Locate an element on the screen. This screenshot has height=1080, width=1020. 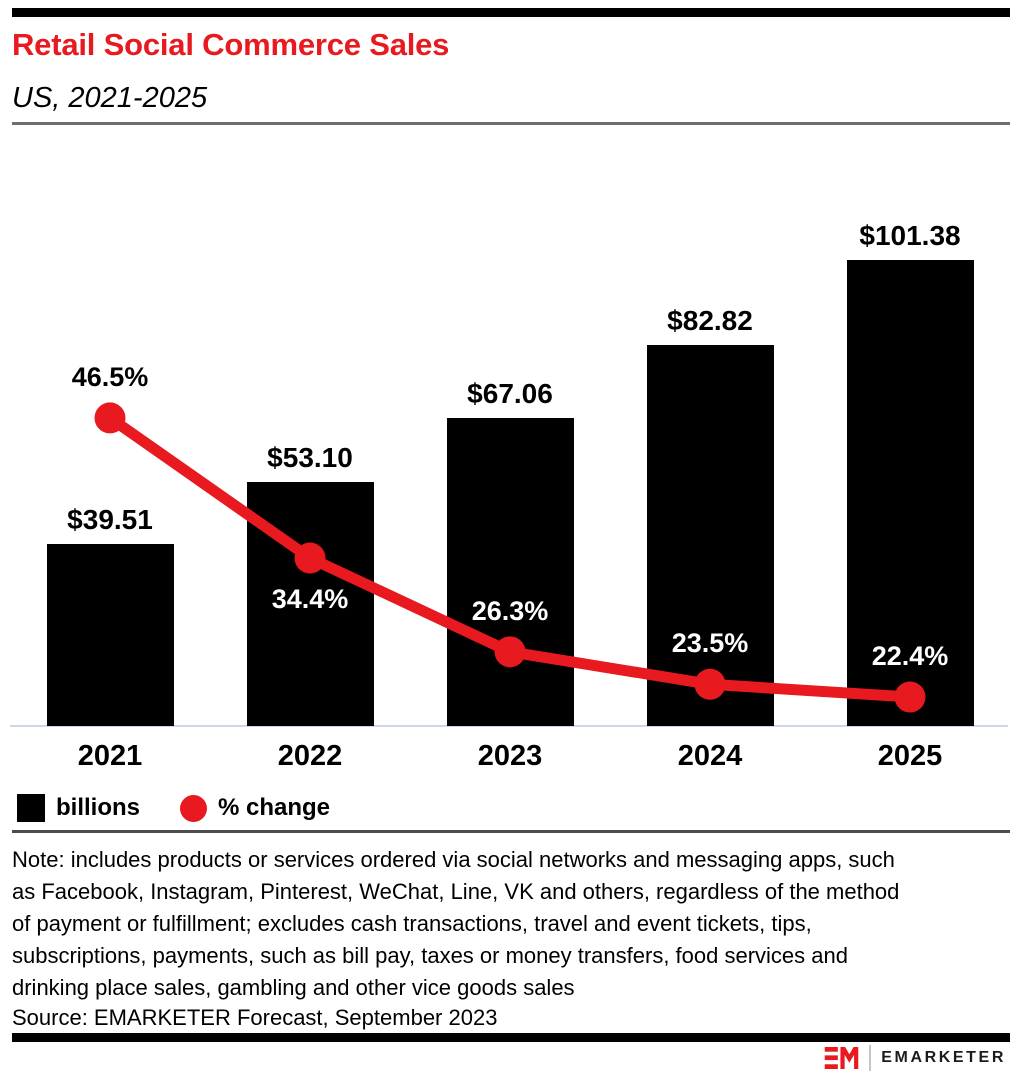
bar-value-label-2024: $82.82 is located at coordinates (710, 321).